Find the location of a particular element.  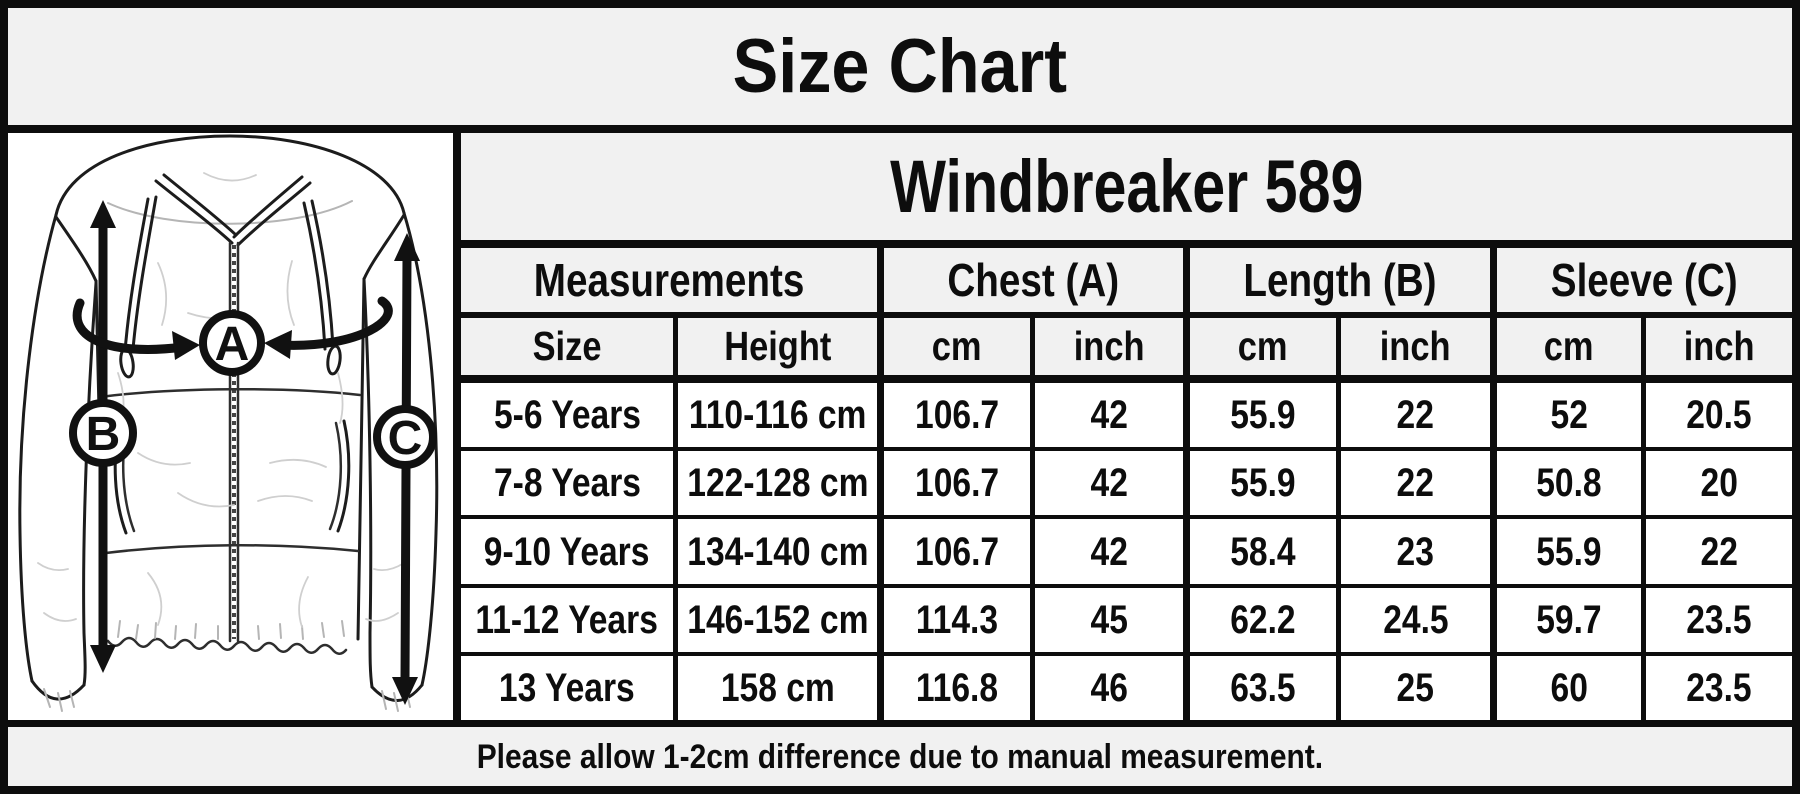

page-title: Size Chart is located at coordinates (900, 66).